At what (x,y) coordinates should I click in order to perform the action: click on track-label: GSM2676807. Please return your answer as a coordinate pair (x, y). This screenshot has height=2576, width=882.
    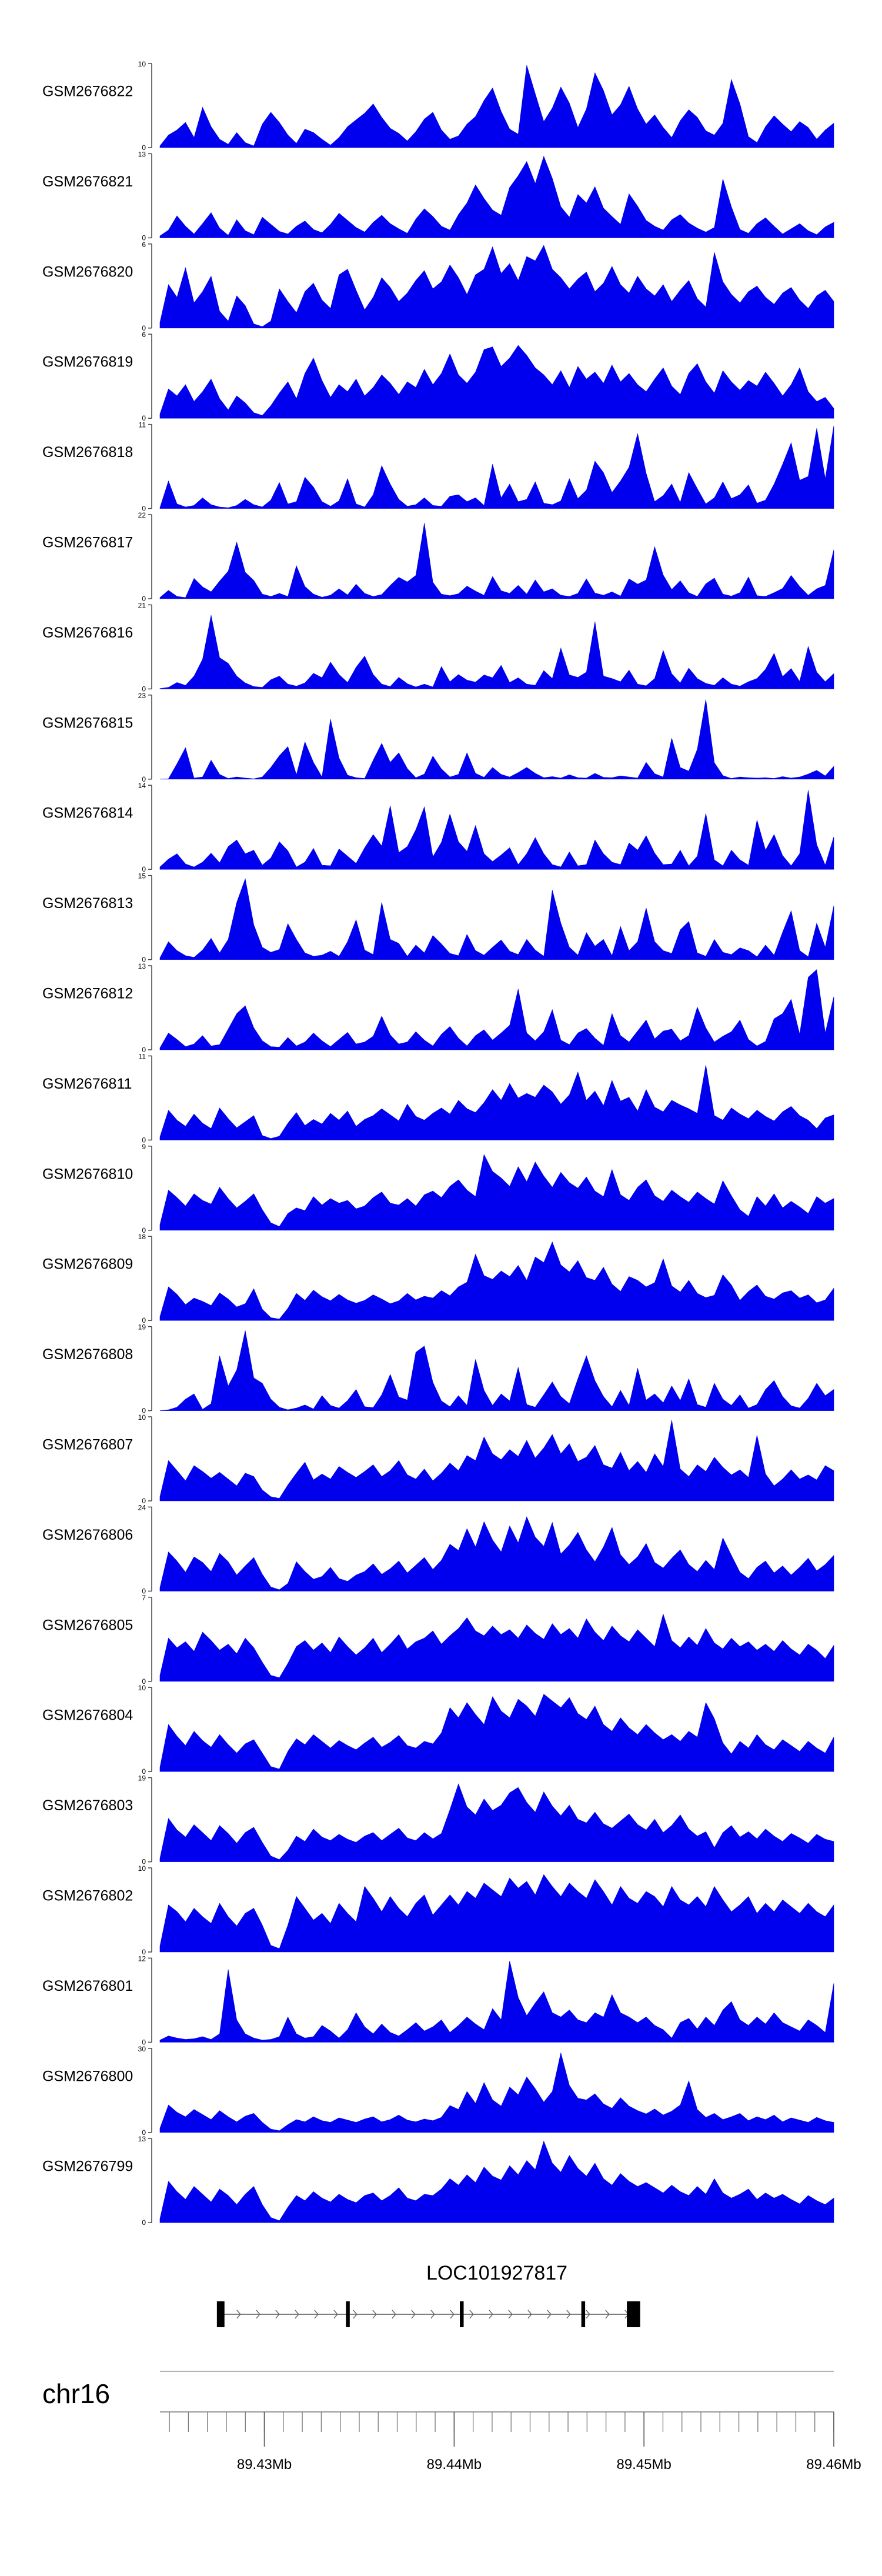
    Looking at the image, I should click on (87, 1445).